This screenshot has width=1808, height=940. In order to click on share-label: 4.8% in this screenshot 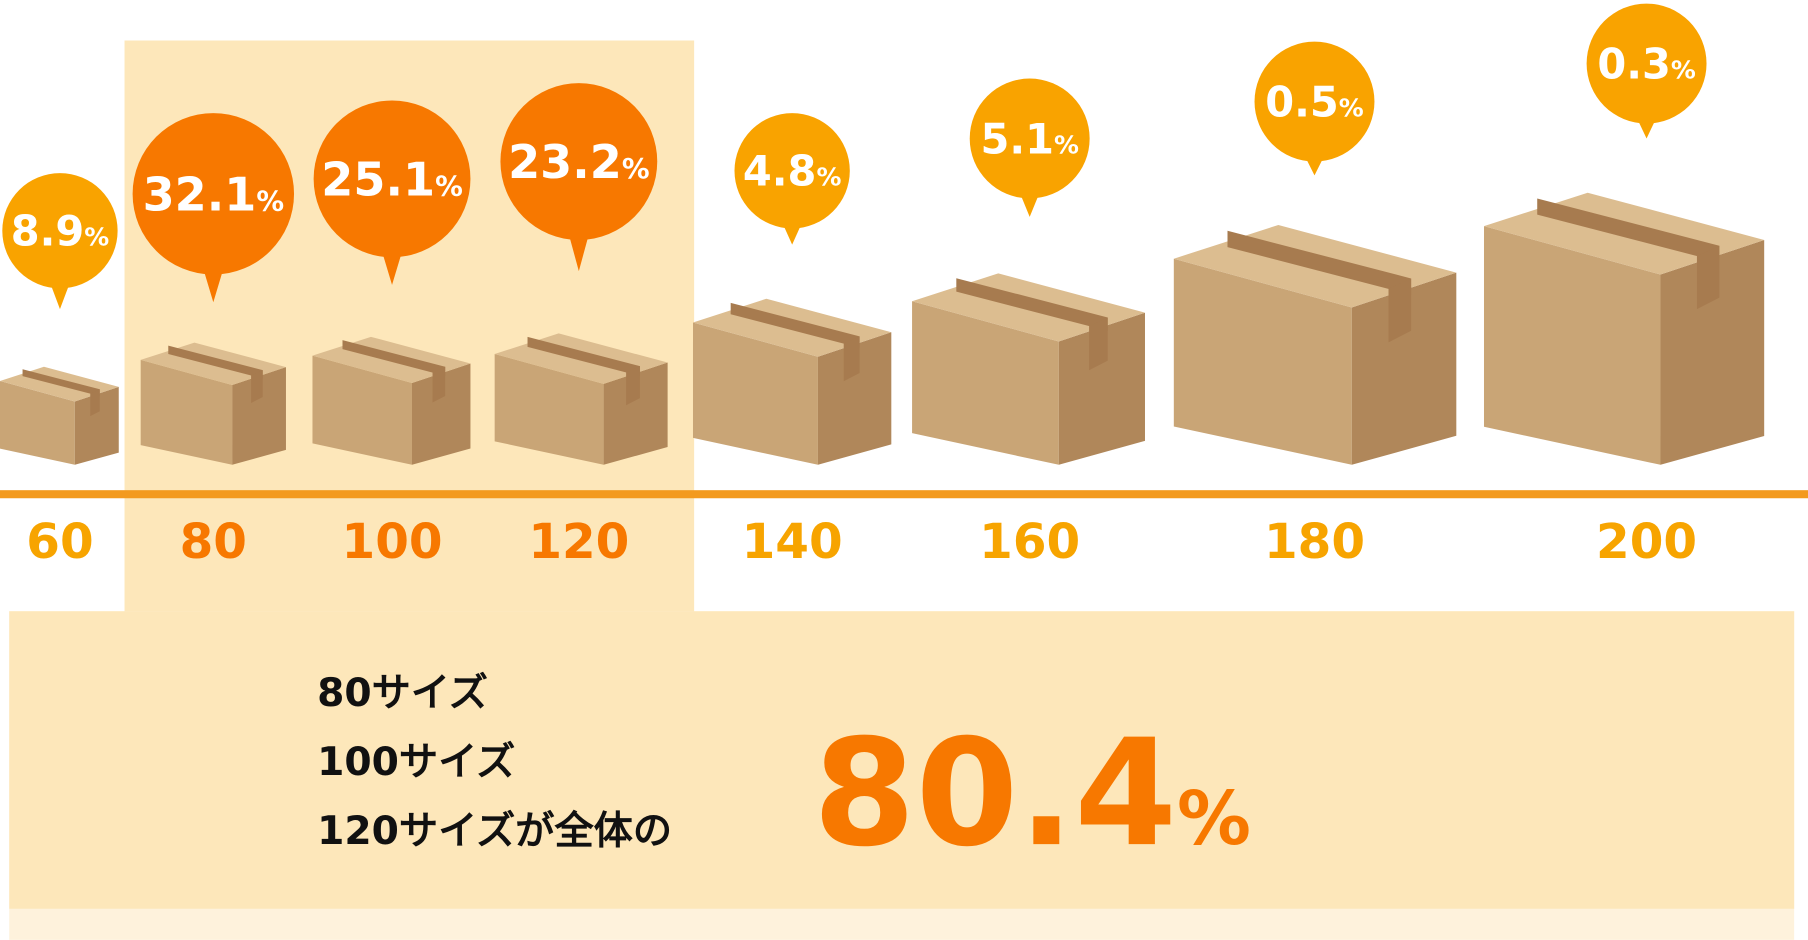, I will do `click(792, 171)`.